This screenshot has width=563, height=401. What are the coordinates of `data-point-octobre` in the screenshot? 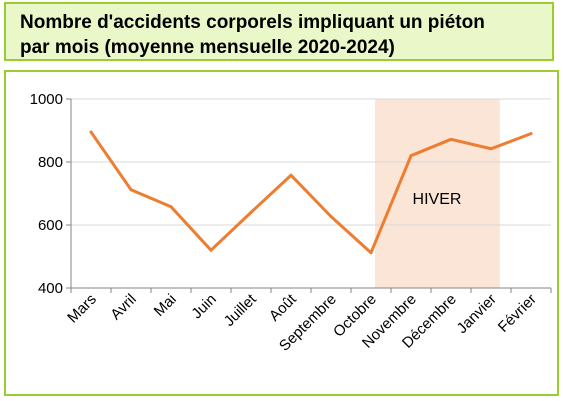 It's located at (371, 253).